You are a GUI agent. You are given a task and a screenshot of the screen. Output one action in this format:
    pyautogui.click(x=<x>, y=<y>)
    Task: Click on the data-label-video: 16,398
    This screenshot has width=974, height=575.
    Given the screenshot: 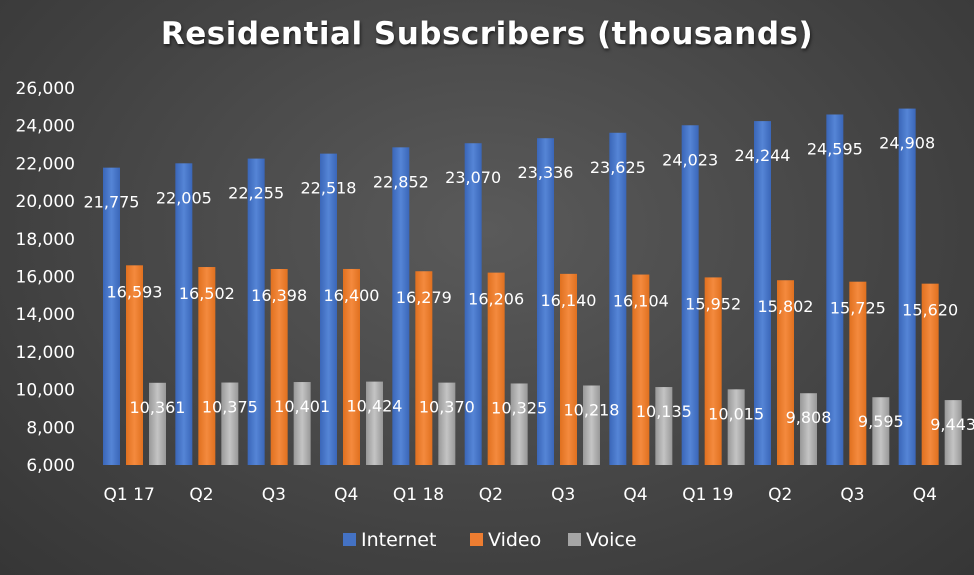 What is the action you would take?
    pyautogui.click(x=279, y=295)
    